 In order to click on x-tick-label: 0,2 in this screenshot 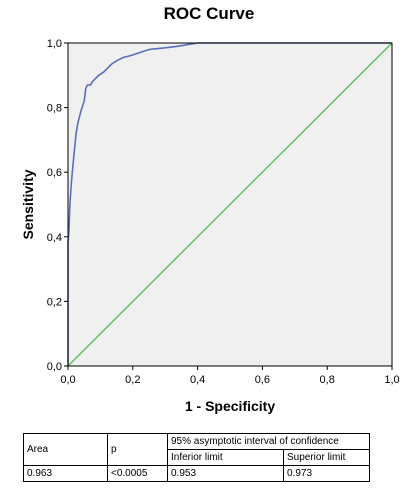, I will do `click(132, 380)`.